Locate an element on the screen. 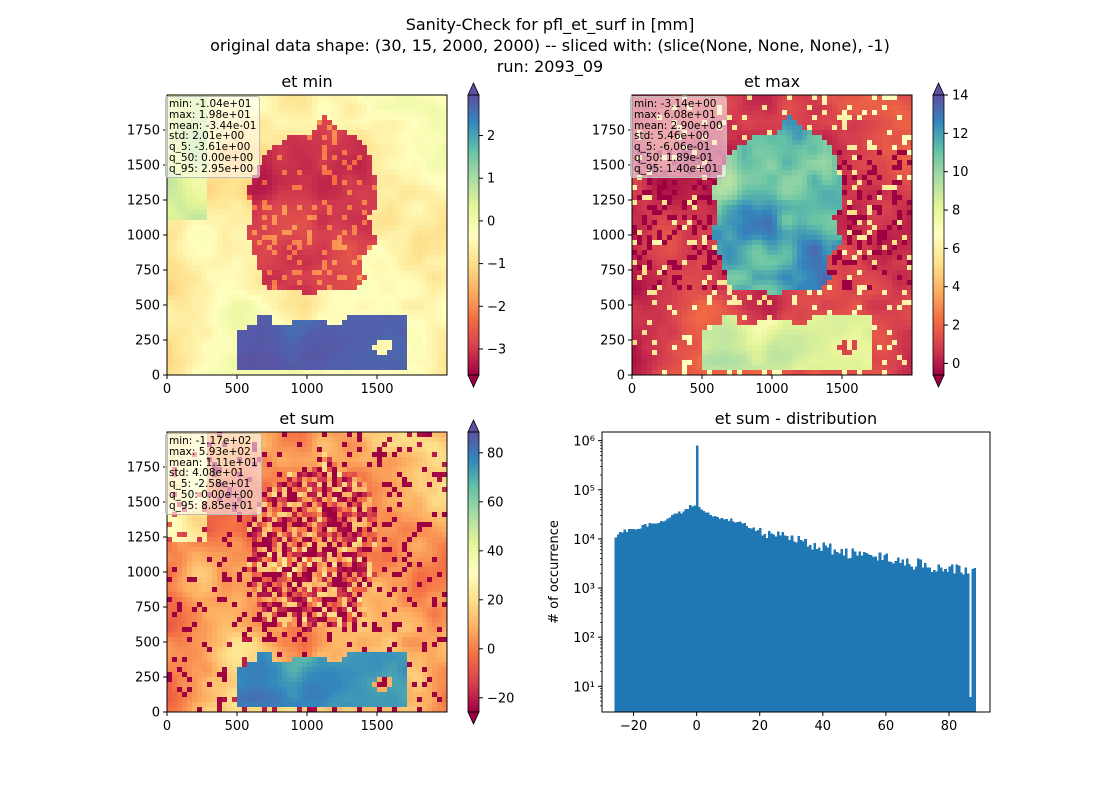 This screenshot has height=800, width=1100. colorbar-tick-label: 1 is located at coordinates (491, 179).